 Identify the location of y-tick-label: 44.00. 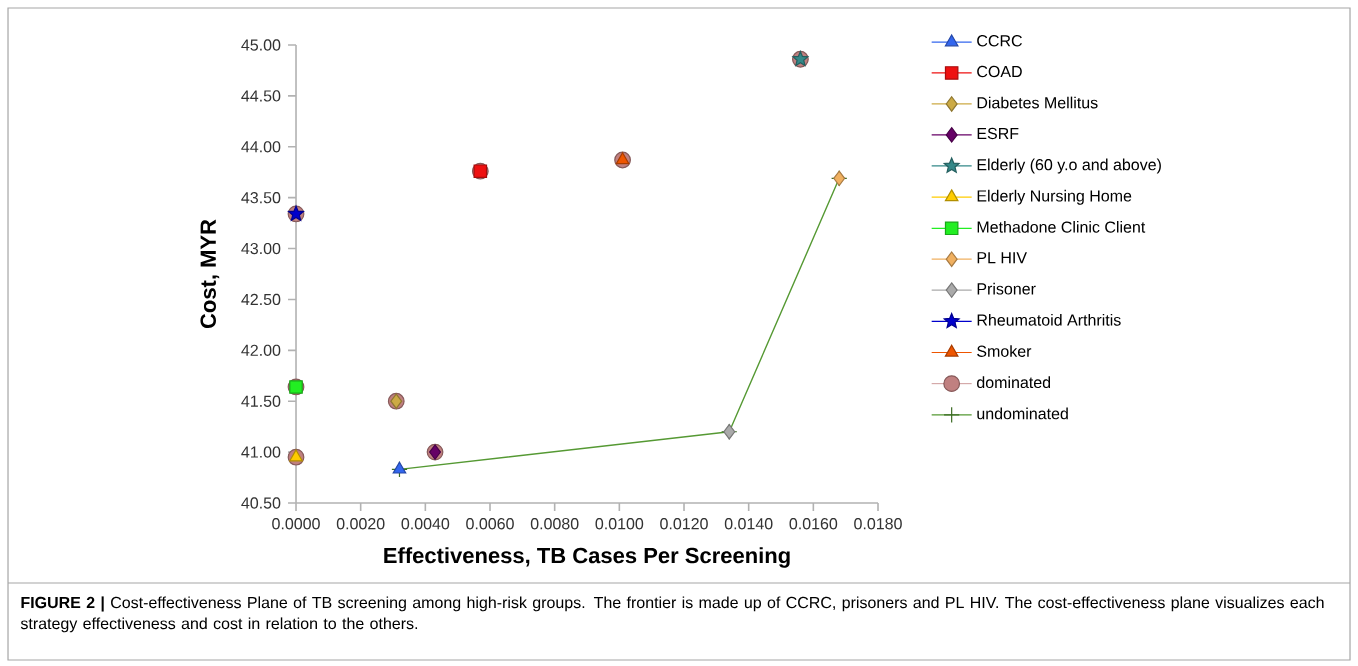
(261, 147).